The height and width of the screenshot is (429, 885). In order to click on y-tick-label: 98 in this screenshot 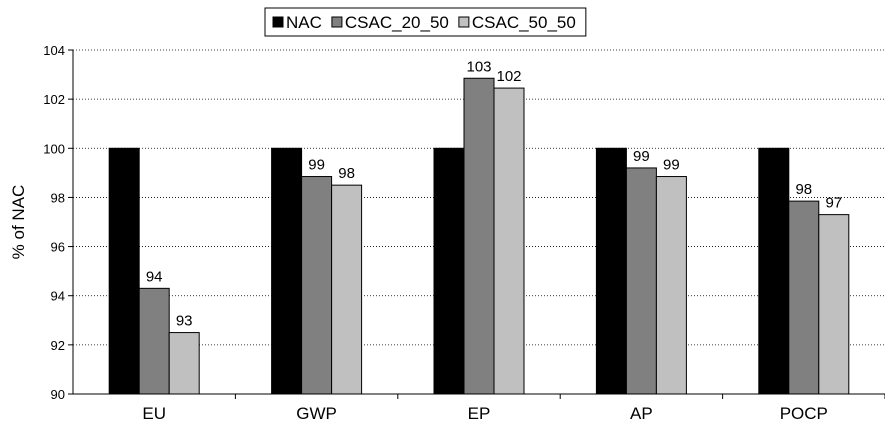, I will do `click(58, 197)`.